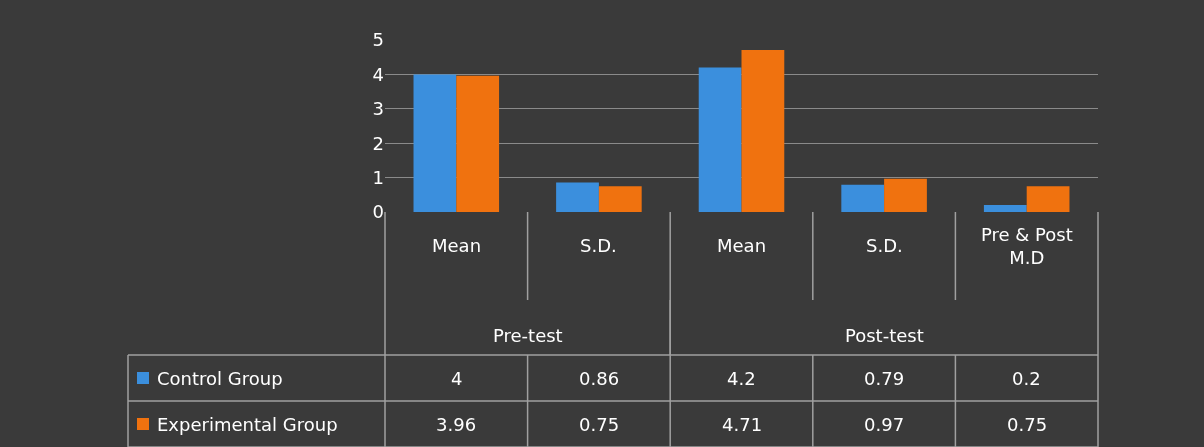 This screenshot has height=447, width=1204. What do you see at coordinates (528, 335) in the screenshot?
I see `text: Pre-test` at bounding box center [528, 335].